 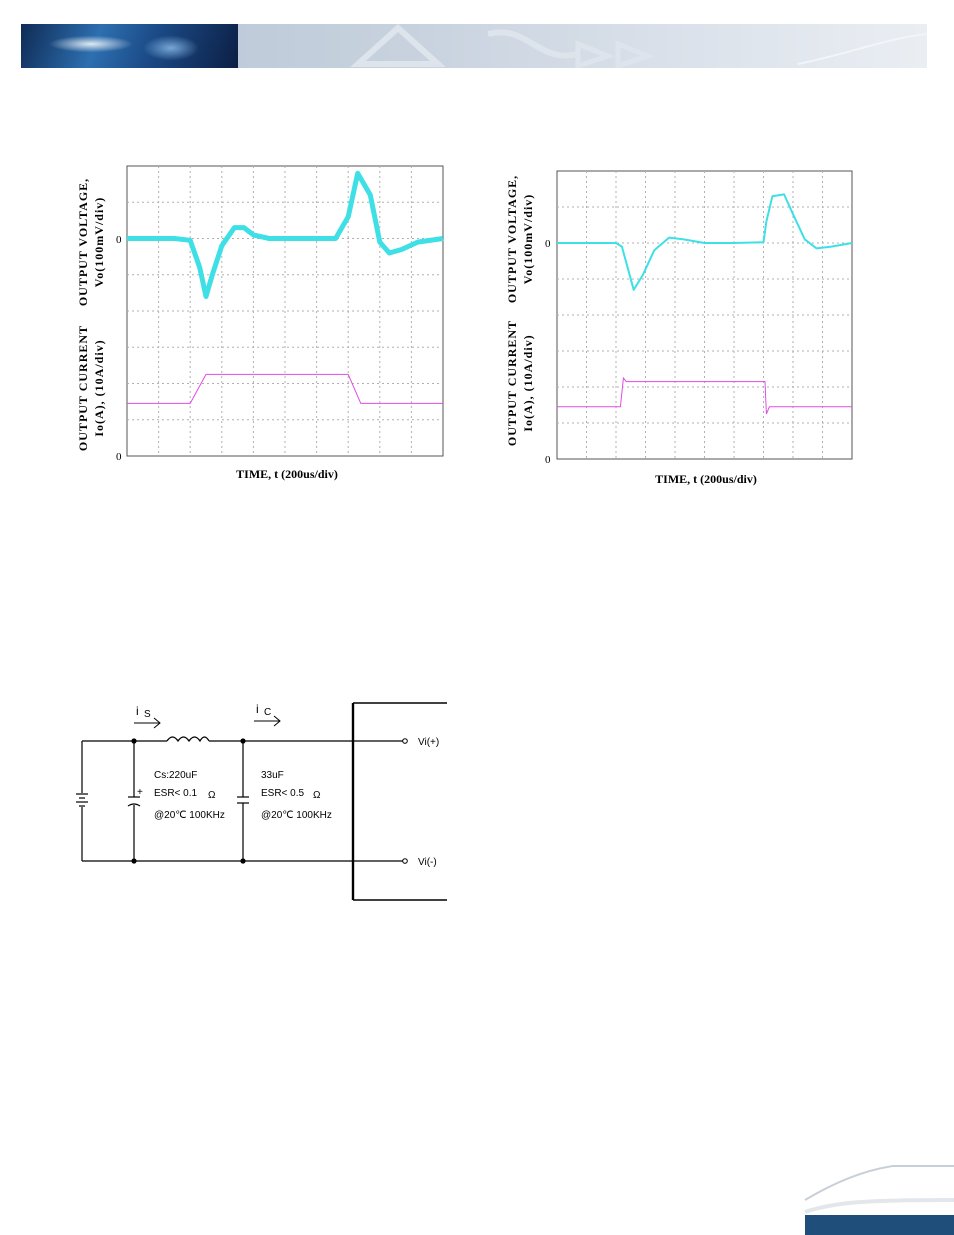 I want to click on vi-minus-label: Vi(-), so click(x=427, y=862).